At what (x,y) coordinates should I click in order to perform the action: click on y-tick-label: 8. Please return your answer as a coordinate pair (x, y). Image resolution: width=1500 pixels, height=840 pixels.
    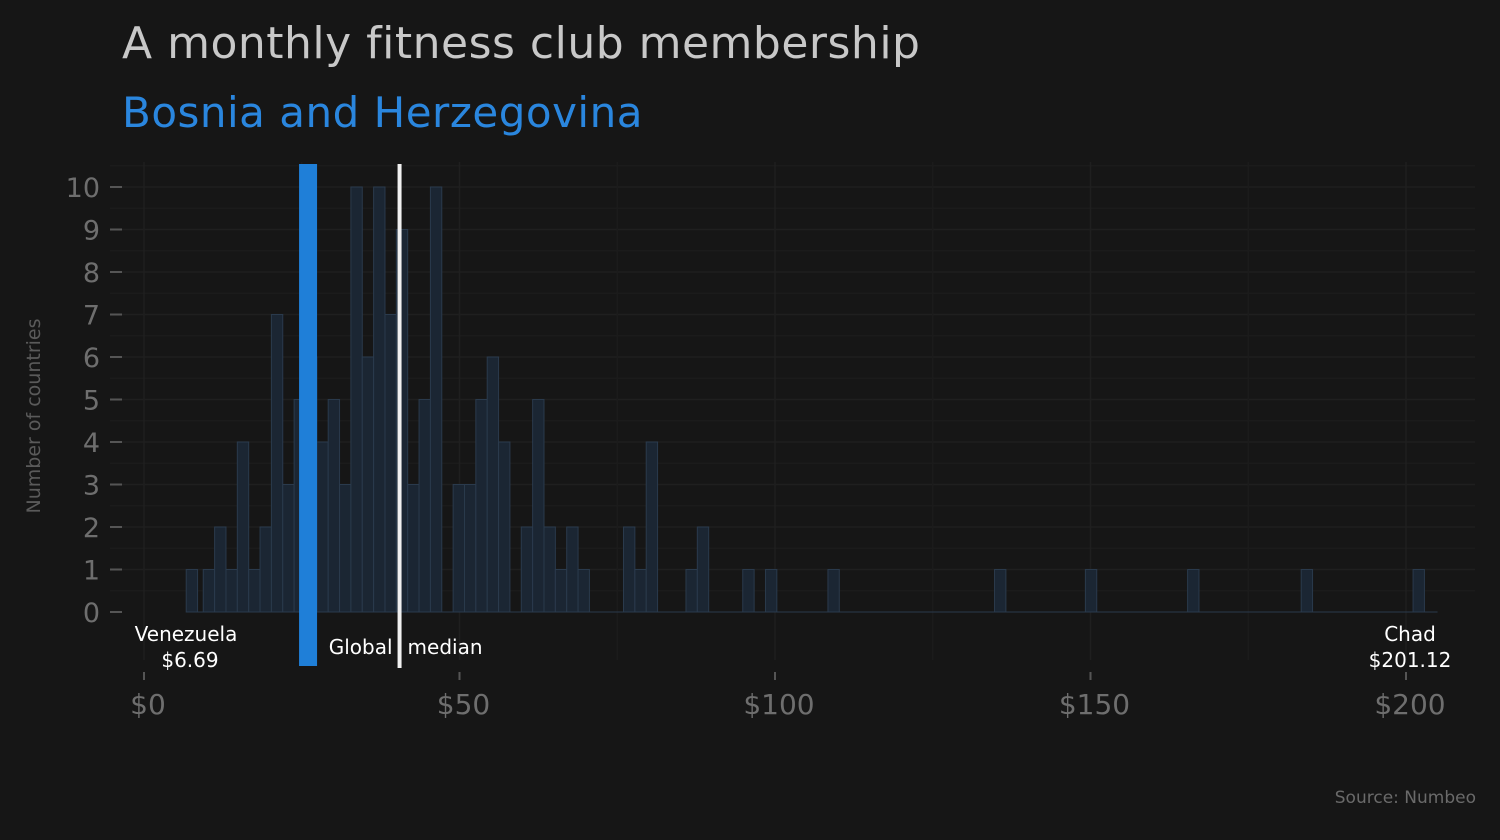
    Looking at the image, I should click on (91, 273).